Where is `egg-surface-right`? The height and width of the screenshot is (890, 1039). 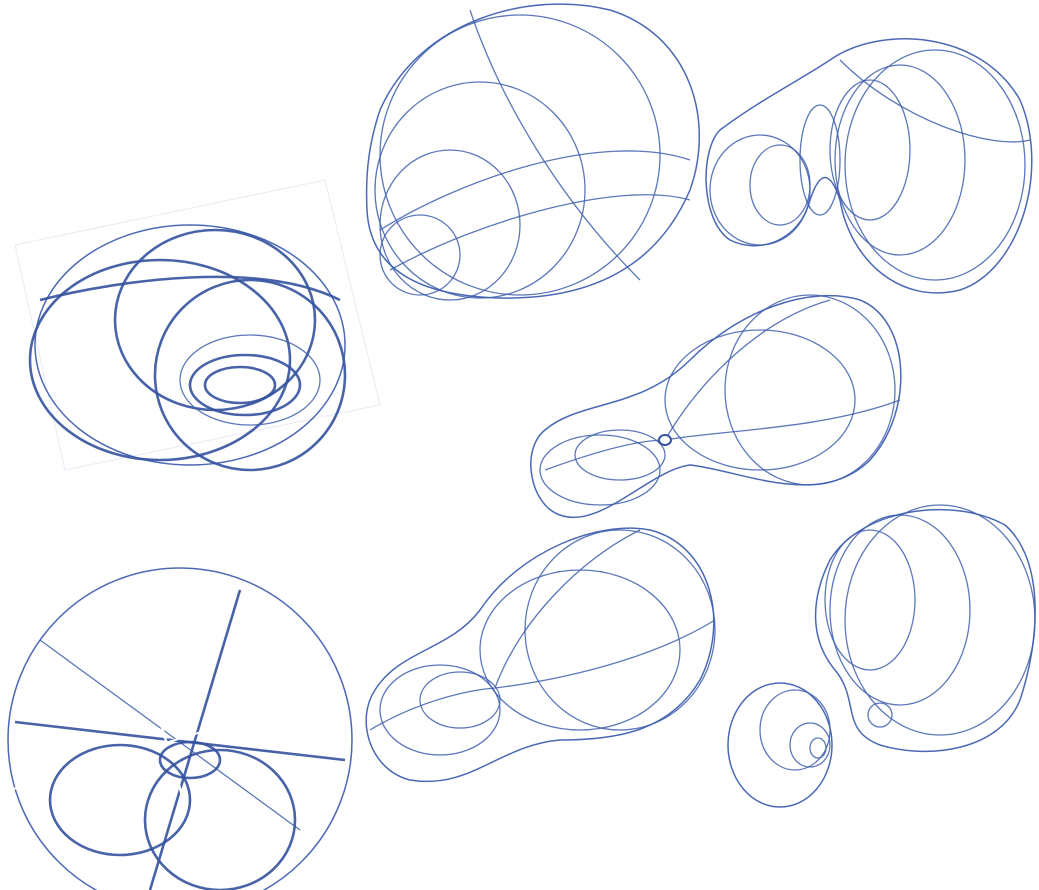 egg-surface-right is located at coordinates (925, 628).